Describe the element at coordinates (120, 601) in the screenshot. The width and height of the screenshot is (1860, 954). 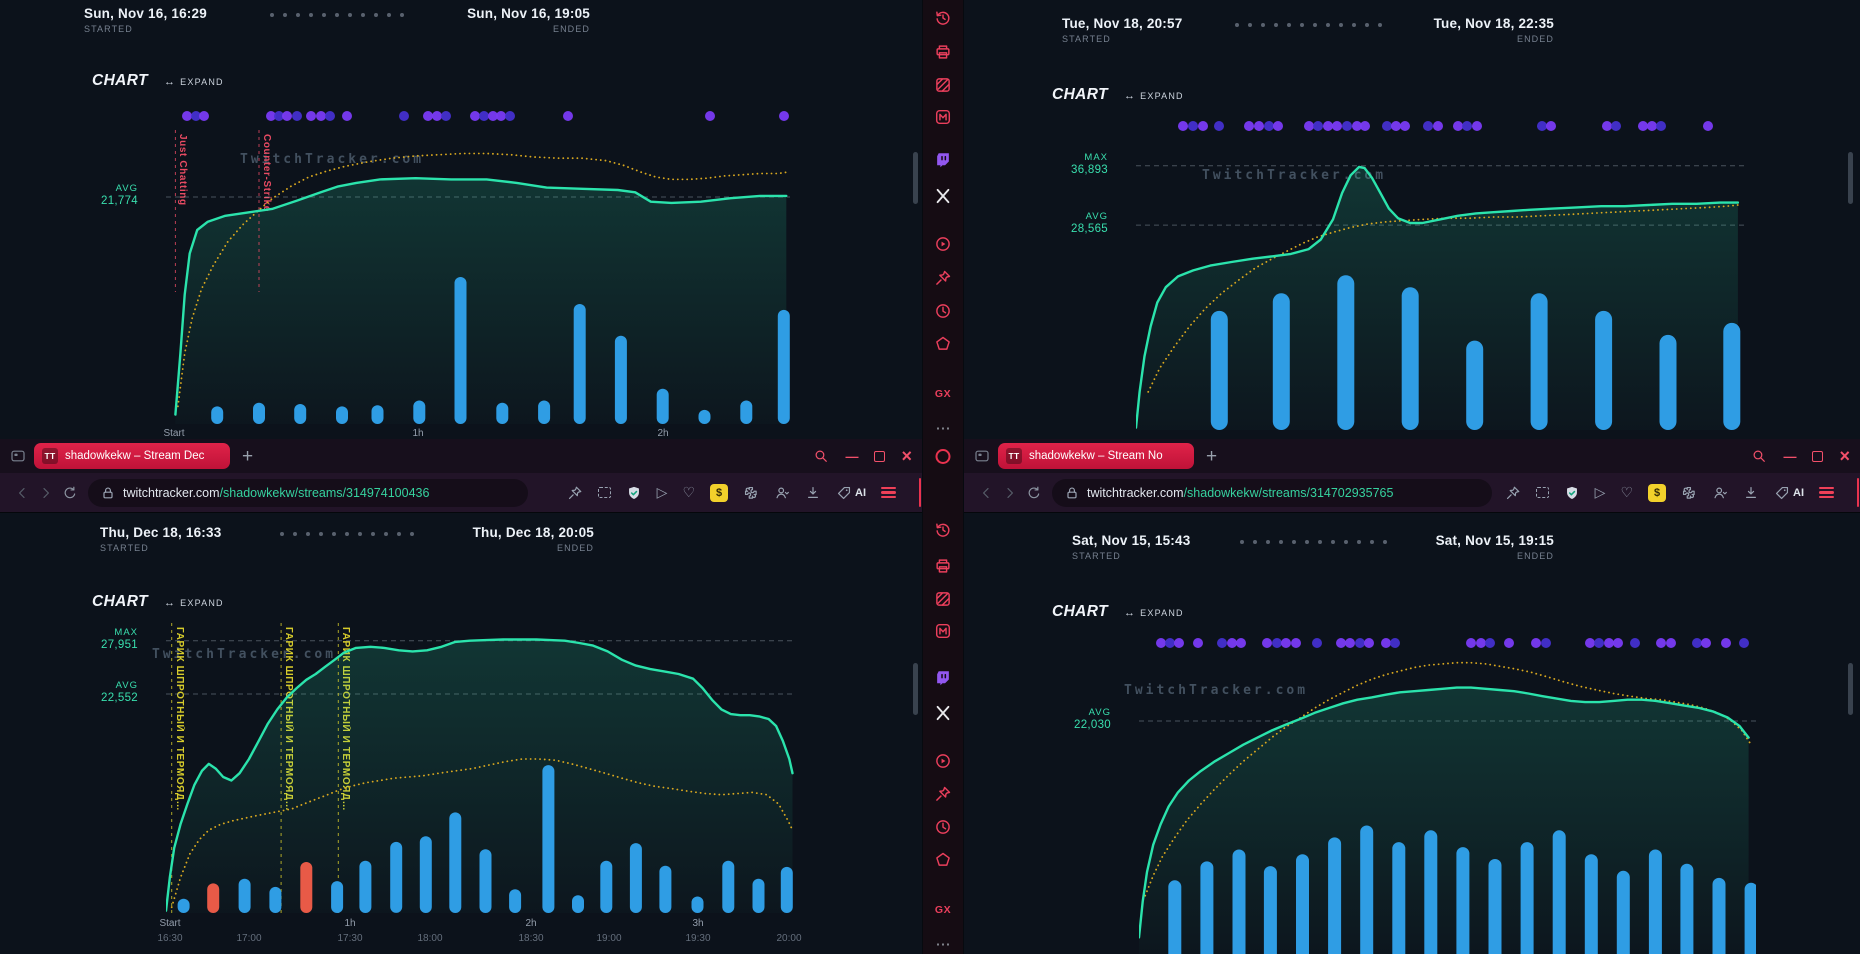
I see `chart-section-title: CHART` at that location.